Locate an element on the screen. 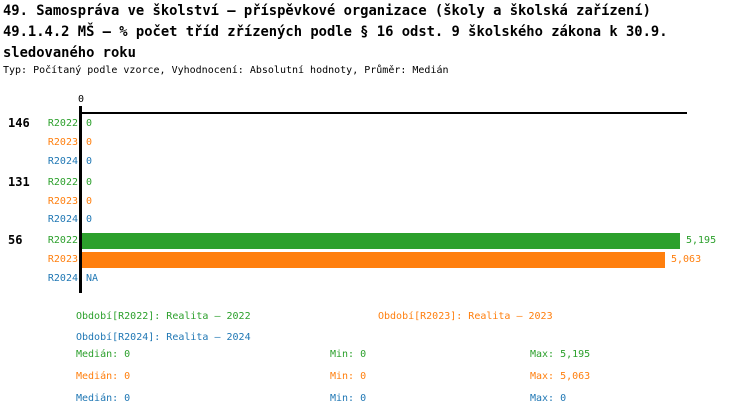 The image size is (750, 414). chart-row: R2023 5,063 is located at coordinates (375, 259).